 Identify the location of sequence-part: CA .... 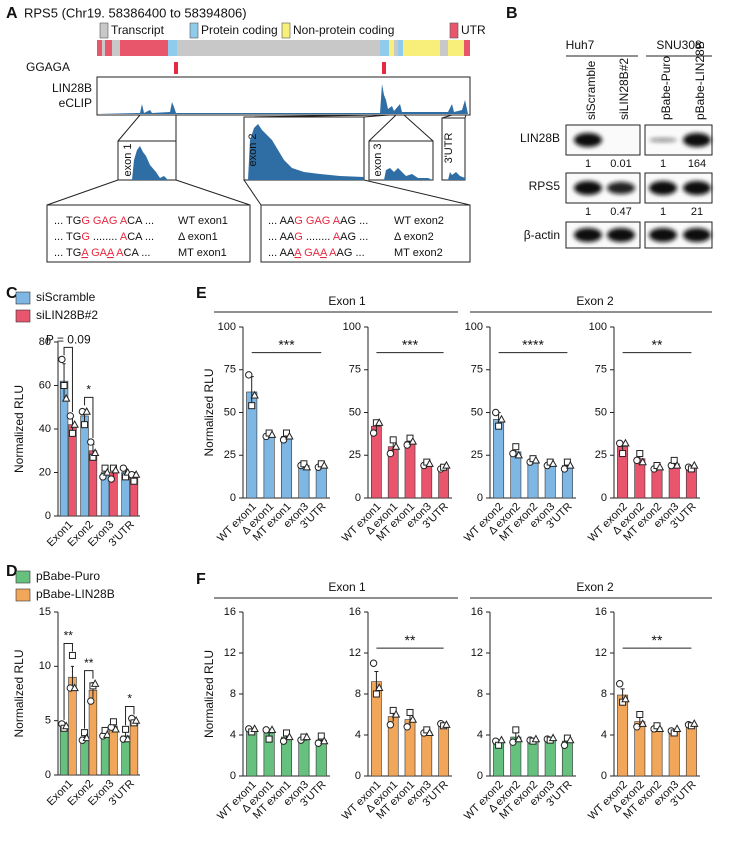
(137, 253).